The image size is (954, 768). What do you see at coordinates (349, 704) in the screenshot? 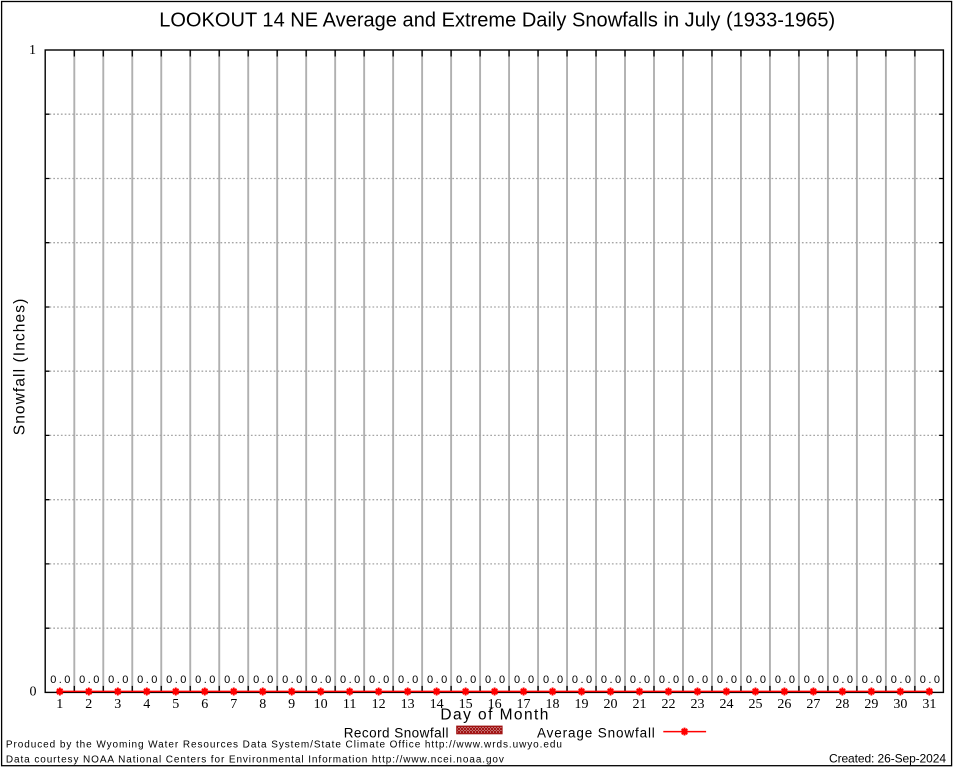
I see `svg-text: 11` at bounding box center [349, 704].